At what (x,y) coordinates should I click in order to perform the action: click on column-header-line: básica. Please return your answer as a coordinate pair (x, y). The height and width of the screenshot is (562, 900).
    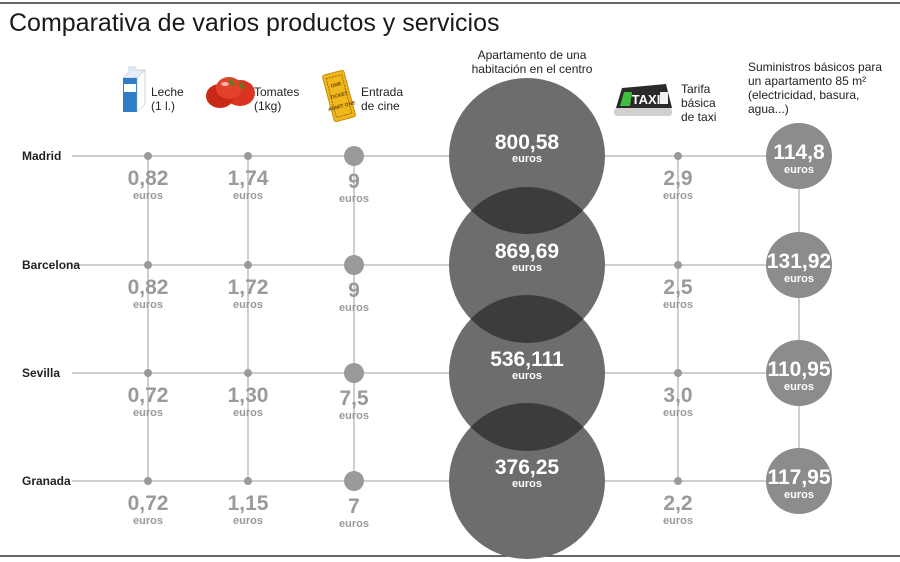
    Looking at the image, I should click on (698, 103).